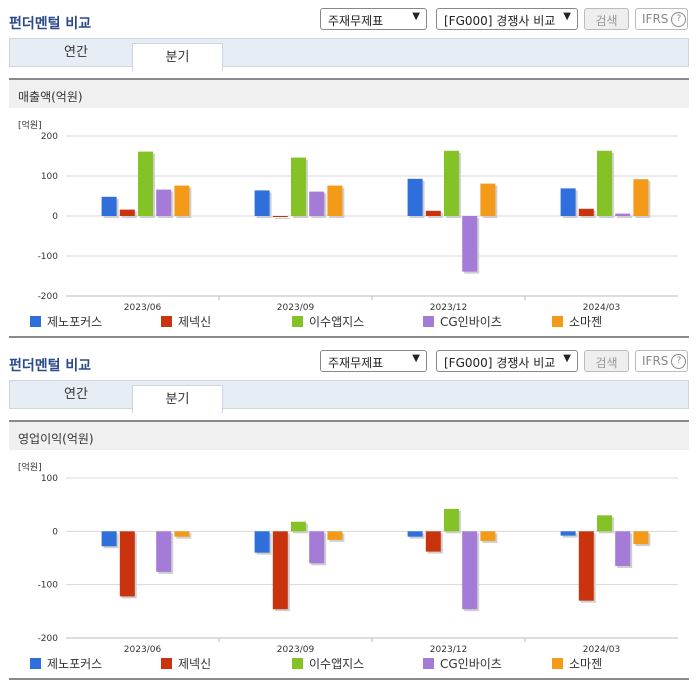 Image resolution: width=696 pixels, height=684 pixels. Describe the element at coordinates (337, 664) in the screenshot. I see `legend-label: 이수앱지스` at that location.